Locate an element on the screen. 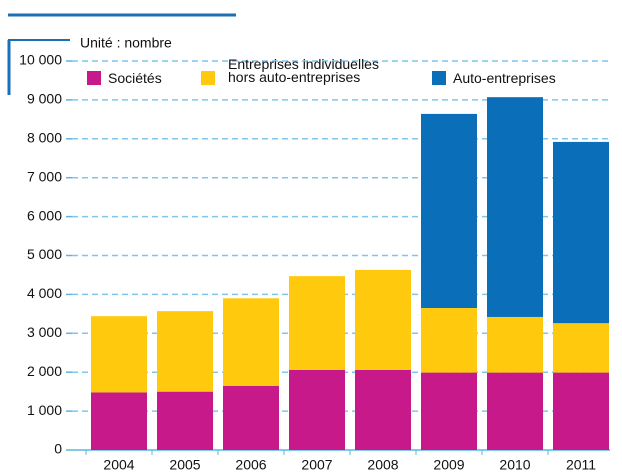 The height and width of the screenshot is (474, 622). y-tick-label: 1 000 is located at coordinates (44, 410).